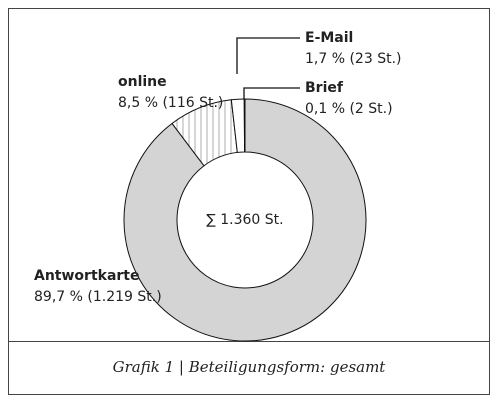 The image size is (498, 405). What do you see at coordinates (329, 38) in the screenshot?
I see `segment-name: E-Mail` at bounding box center [329, 38].